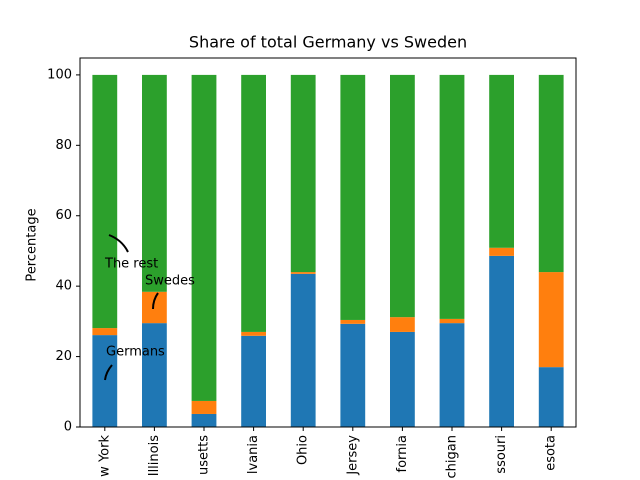 The image size is (640, 480). Describe the element at coordinates (63, 145) in the screenshot. I see `y-tick-label: 80` at that location.